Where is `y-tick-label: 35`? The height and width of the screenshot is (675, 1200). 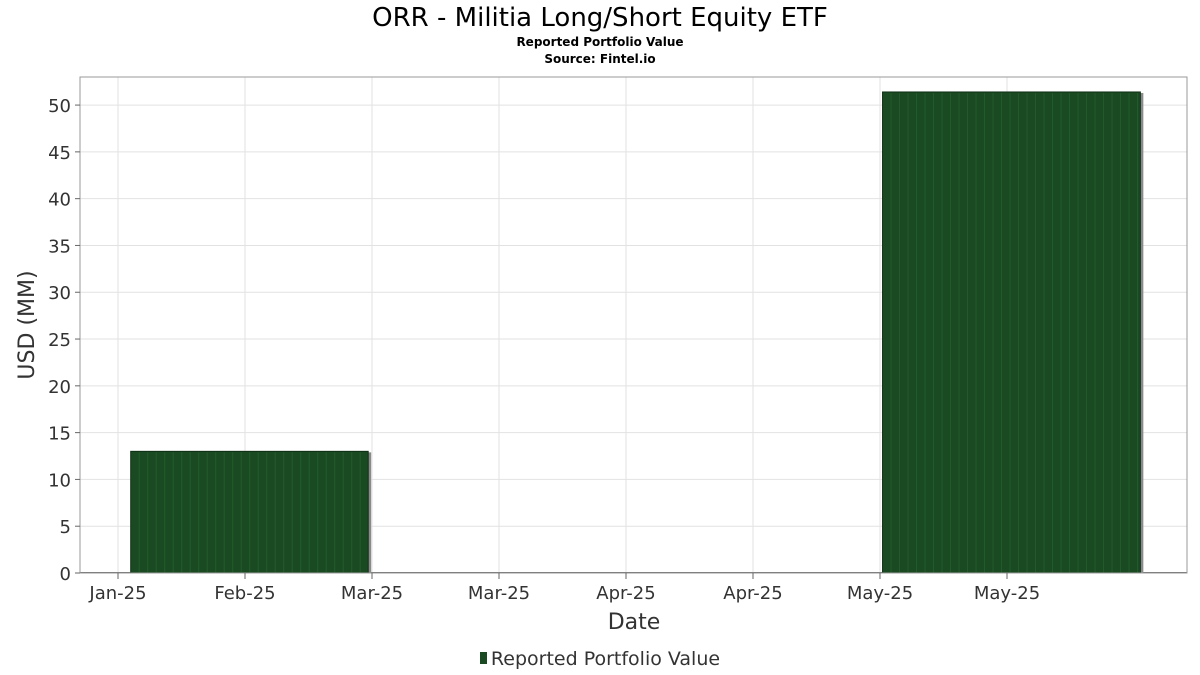 y-tick-label: 35 is located at coordinates (59, 246).